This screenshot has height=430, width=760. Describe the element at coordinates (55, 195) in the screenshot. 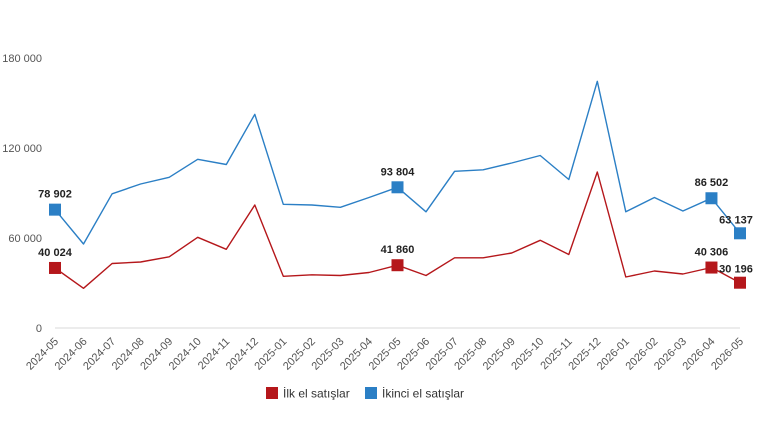

I see `data-label: 78 902` at that location.